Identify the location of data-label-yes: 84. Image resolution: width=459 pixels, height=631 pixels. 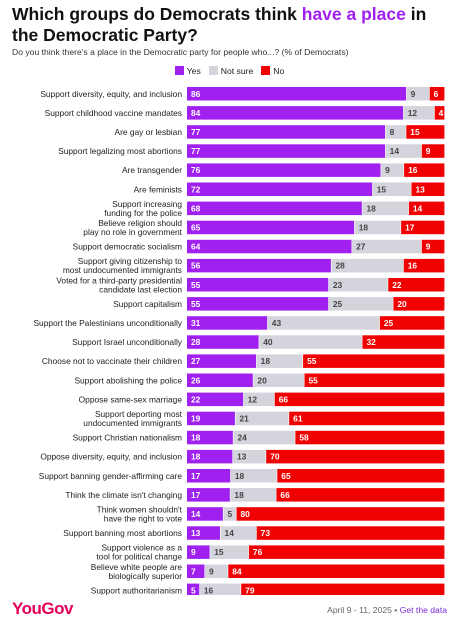
(196, 113).